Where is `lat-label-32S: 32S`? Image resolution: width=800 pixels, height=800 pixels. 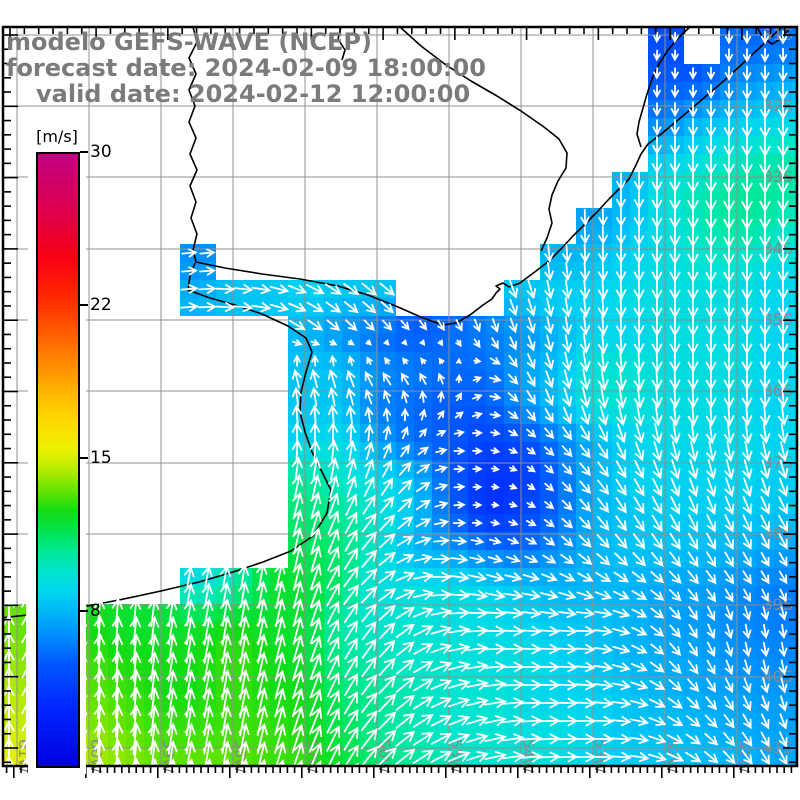 lat-label-32S: 32S is located at coordinates (777, 105).